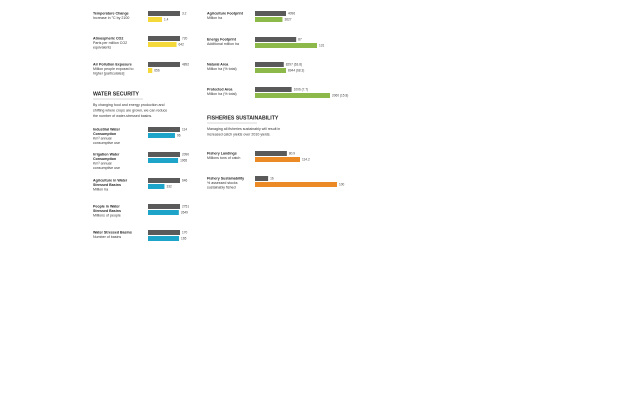 The width and height of the screenshot is (640, 400). Describe the element at coordinates (179, 135) in the screenshot. I see `value-label: 96` at that location.